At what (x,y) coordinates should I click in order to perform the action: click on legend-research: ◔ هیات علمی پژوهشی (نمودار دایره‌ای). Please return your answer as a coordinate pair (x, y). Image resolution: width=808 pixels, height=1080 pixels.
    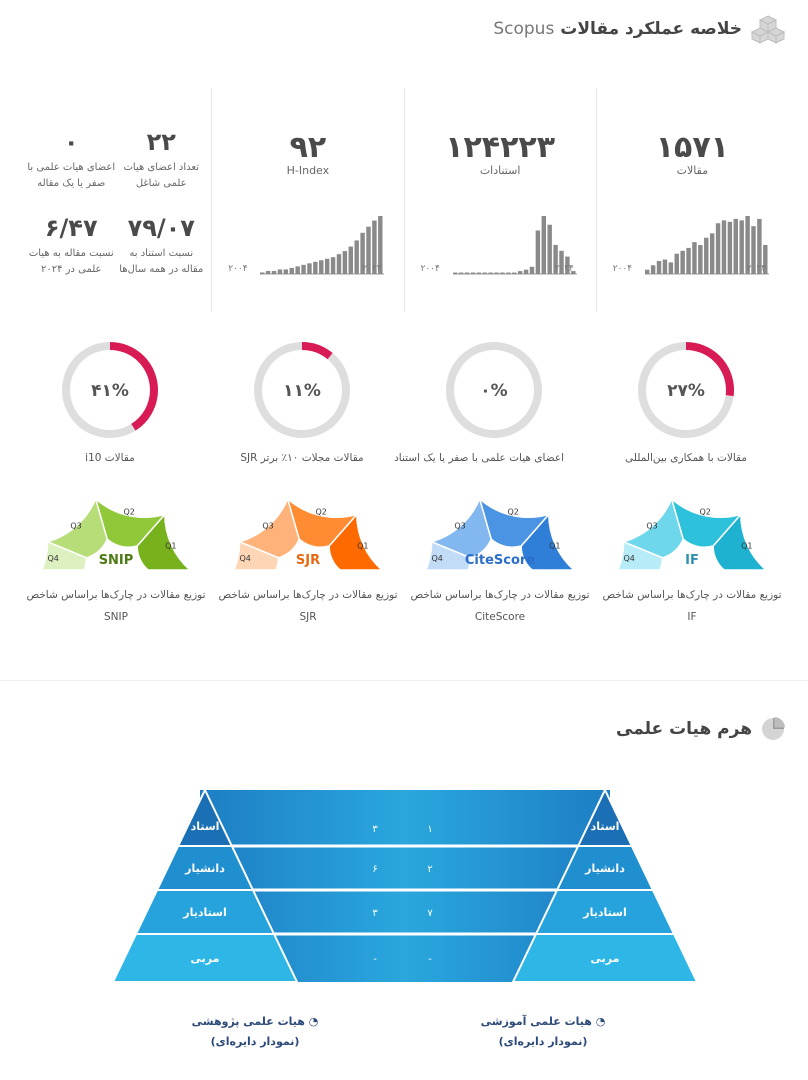
    Looking at the image, I should click on (255, 1032).